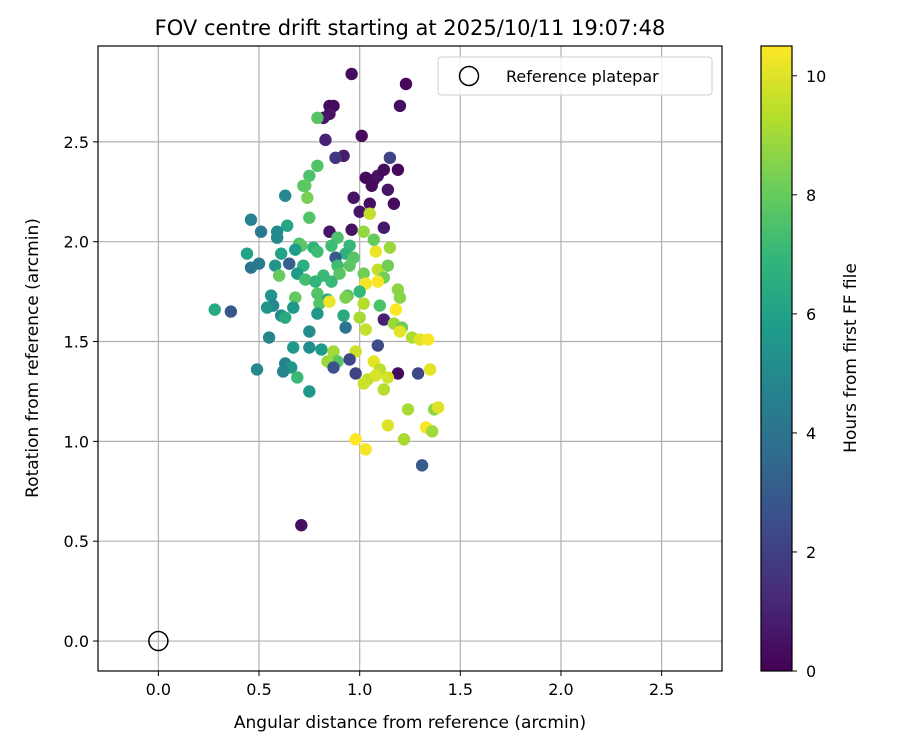  Describe the element at coordinates (33, 358) in the screenshot. I see `y-axis-label: Rotation from reference (arcmin)` at that location.